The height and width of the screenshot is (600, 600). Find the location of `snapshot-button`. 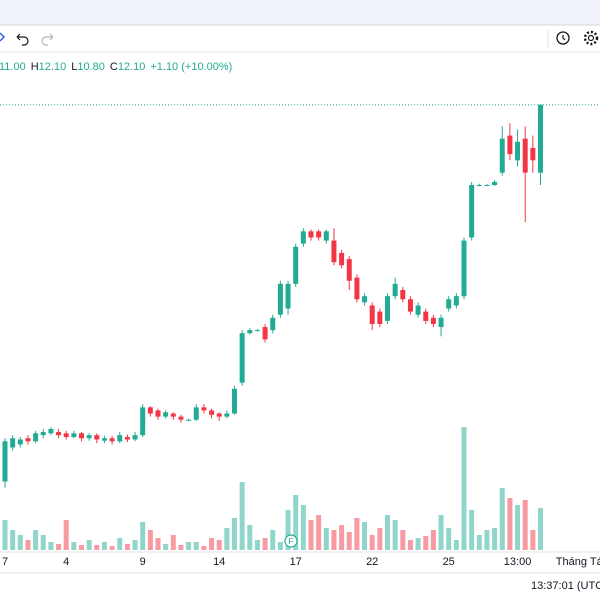

snapshot-button is located at coordinates (563, 38).